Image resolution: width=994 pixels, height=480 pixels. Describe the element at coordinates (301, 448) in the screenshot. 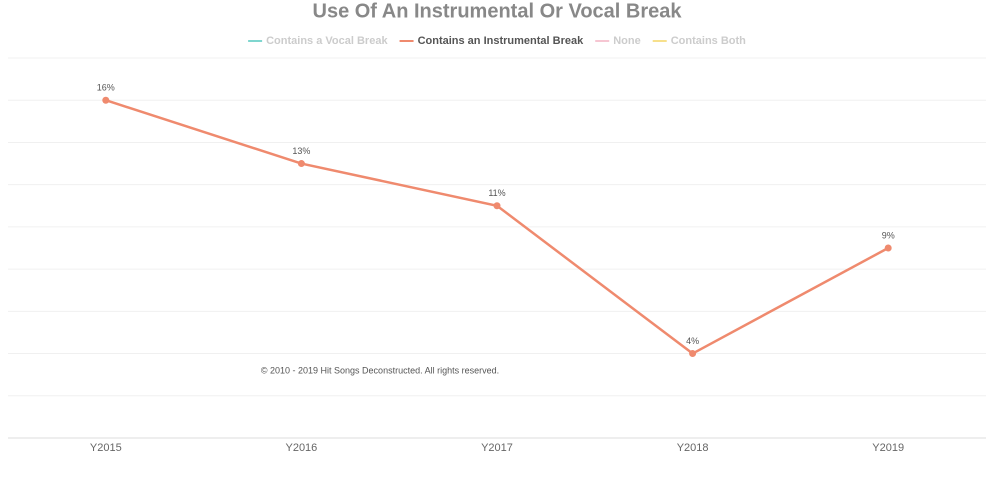

I see `x-tick-label: Y2016` at that location.